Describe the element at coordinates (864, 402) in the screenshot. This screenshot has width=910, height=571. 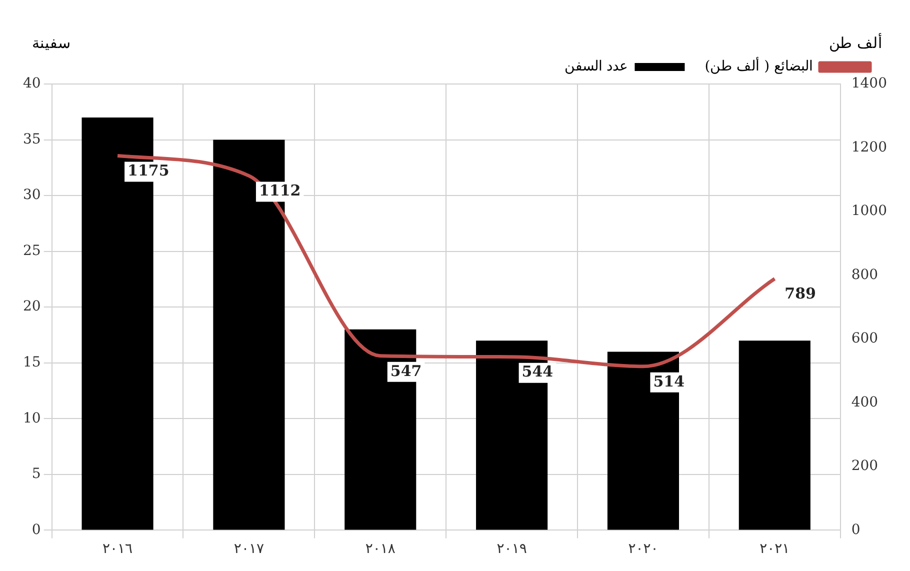
I see `y2-tick-label: 400` at that location.